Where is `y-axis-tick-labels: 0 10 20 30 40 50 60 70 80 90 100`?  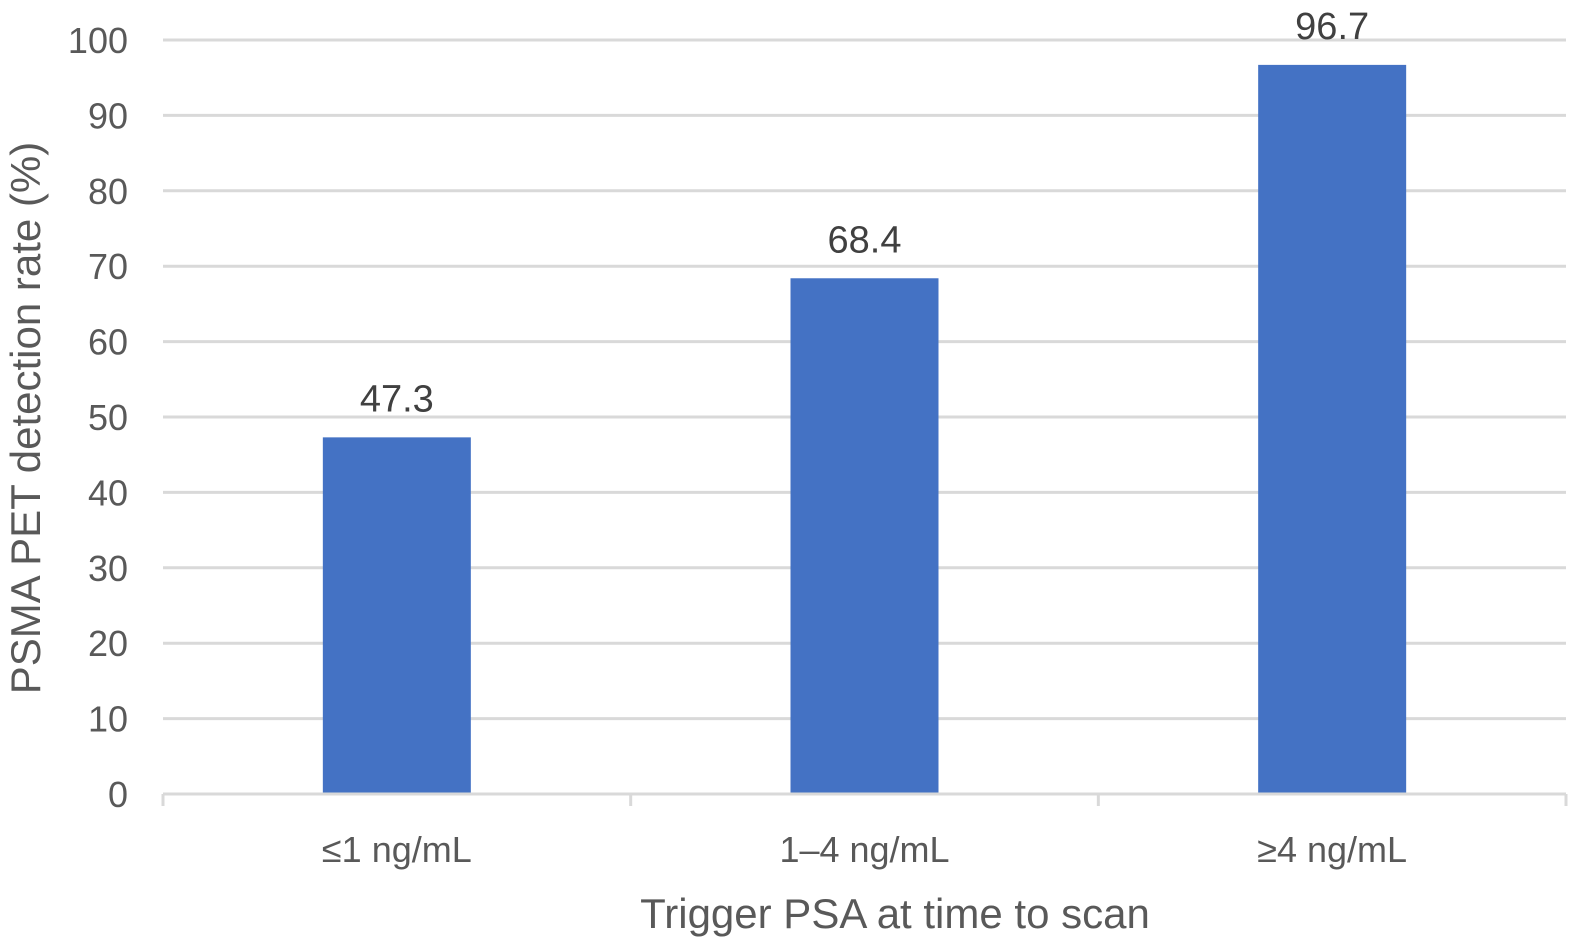 y-axis-tick-labels: 0 10 20 30 40 50 60 70 80 90 100 is located at coordinates (98, 417).